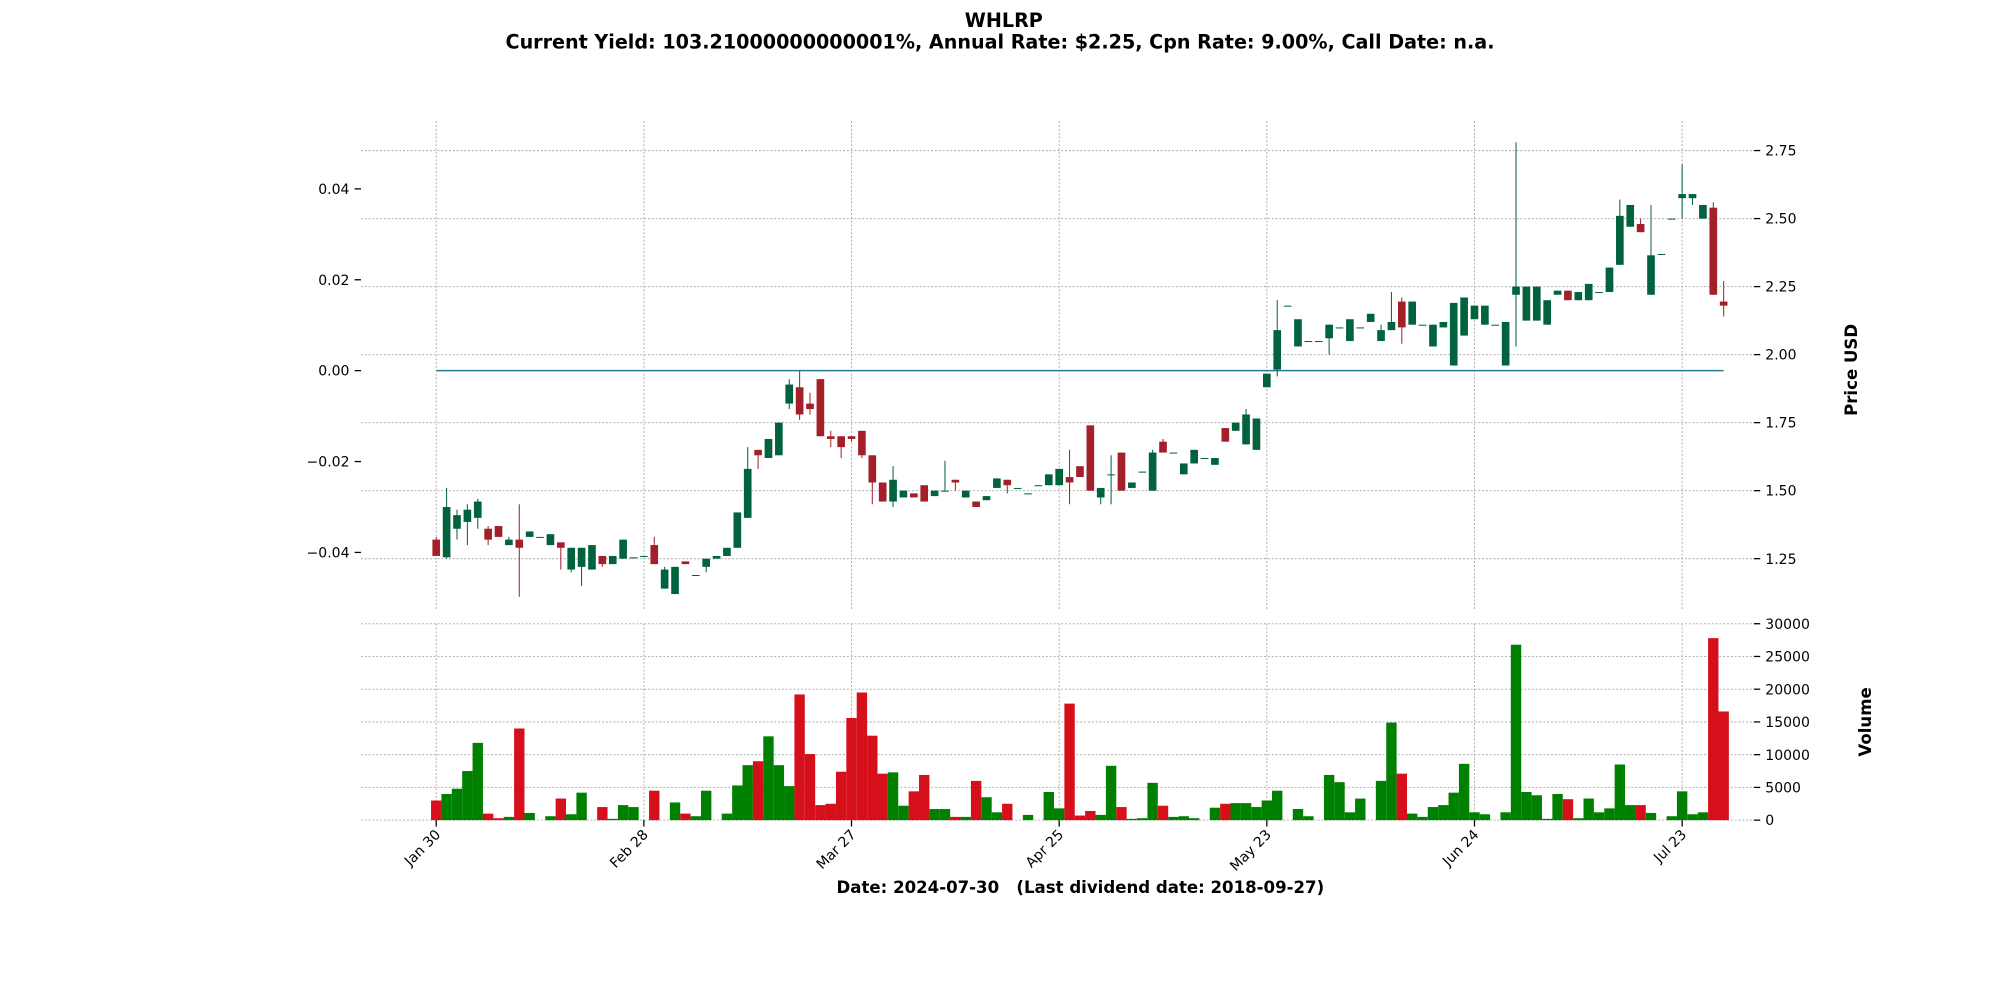  I want to click on x-tick-label: Jan 30, so click(422, 848).